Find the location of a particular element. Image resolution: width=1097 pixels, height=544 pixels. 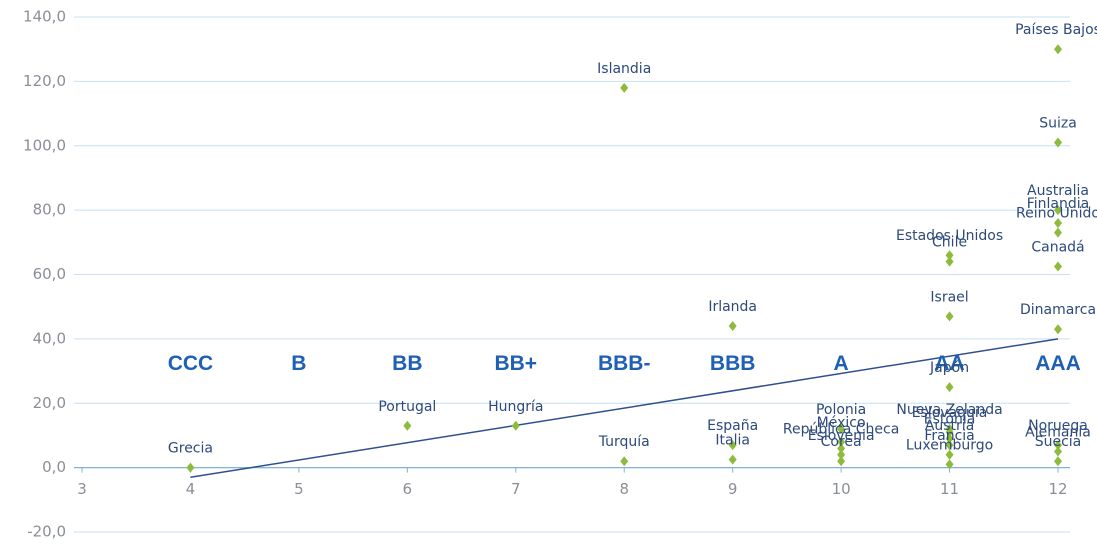

point-label: Alemania is located at coordinates (1058, 433).